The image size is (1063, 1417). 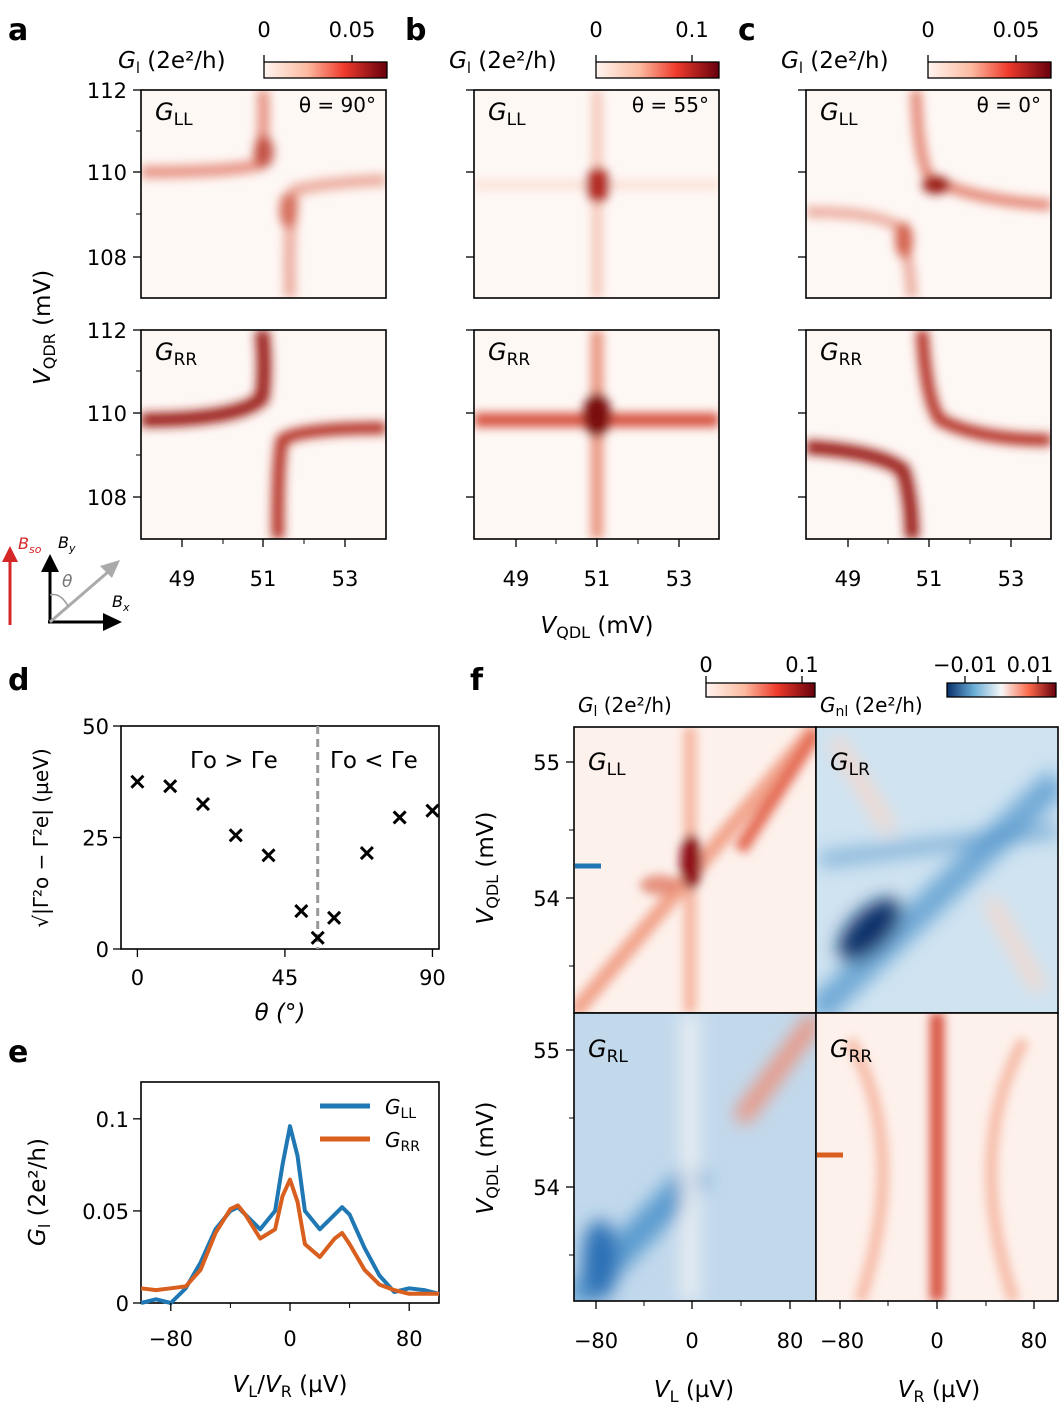 What do you see at coordinates (509, 354) in the screenshot?
I see `label-b-grr: GRR` at bounding box center [509, 354].